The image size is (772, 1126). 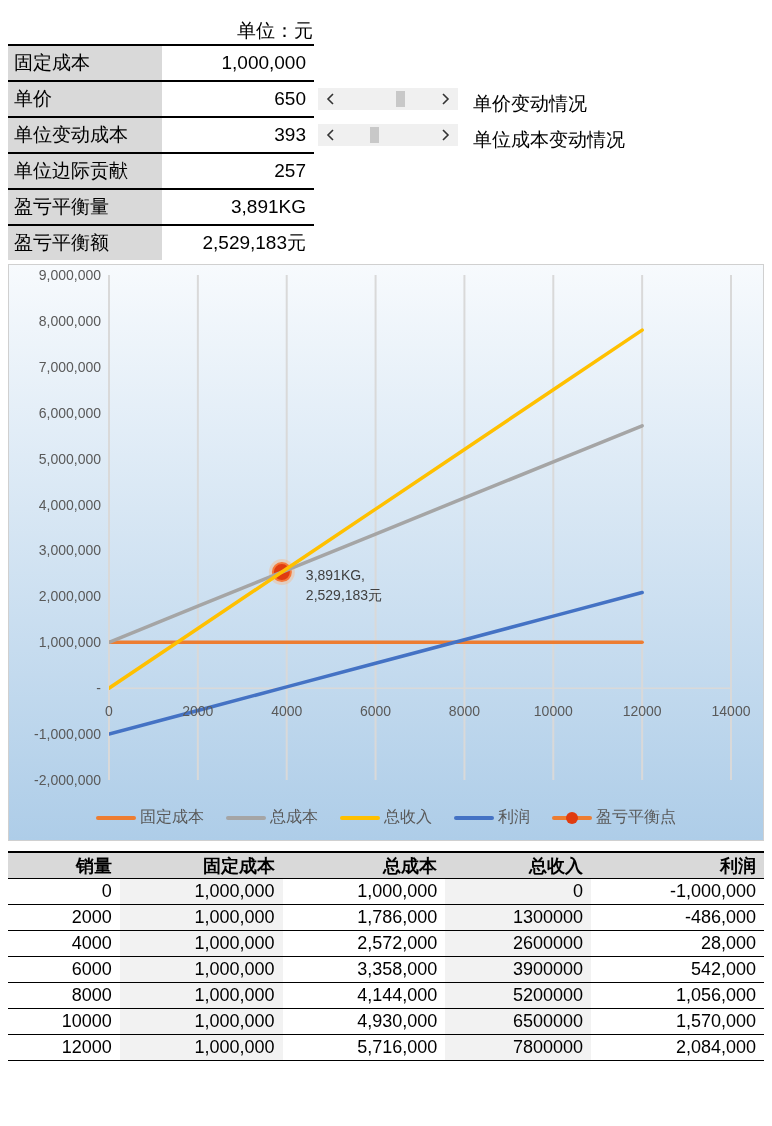 What do you see at coordinates (375, 711) in the screenshot?
I see `x-tick-label: 6000` at bounding box center [375, 711].